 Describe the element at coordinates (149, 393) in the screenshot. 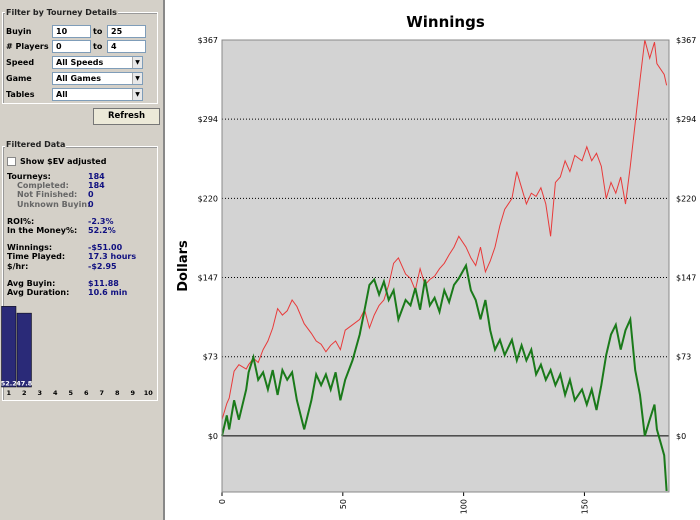

I see `x-tick-label: 10` at that location.